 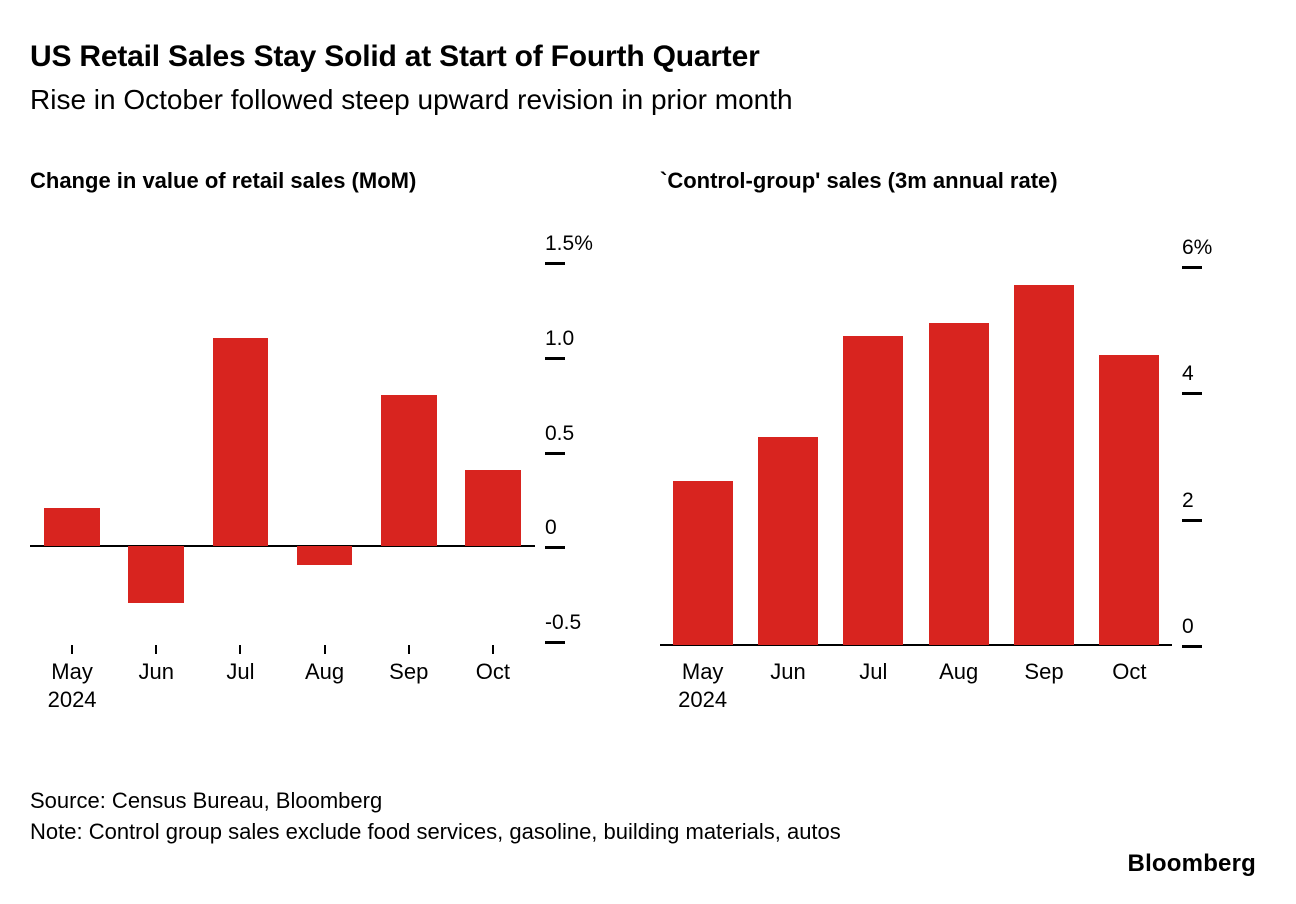 I want to click on y-tick-label: -0.5, so click(x=563, y=623).